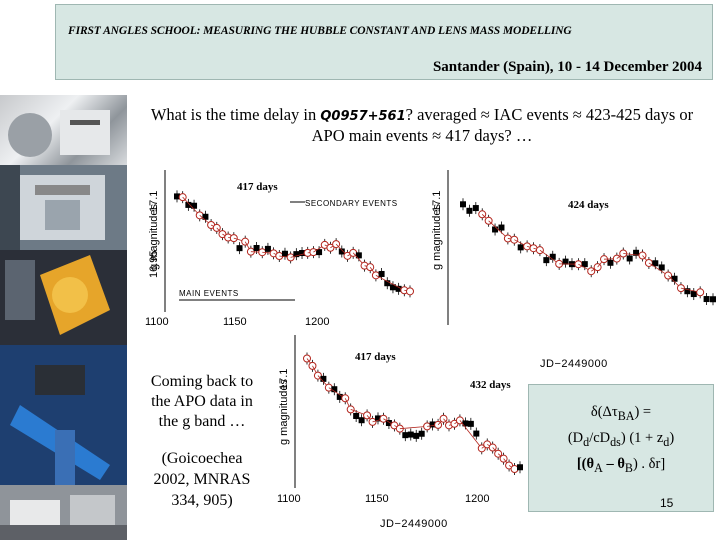 The image size is (720, 540). I want to click on question-prefix: What is the time delay in, so click(235, 114).